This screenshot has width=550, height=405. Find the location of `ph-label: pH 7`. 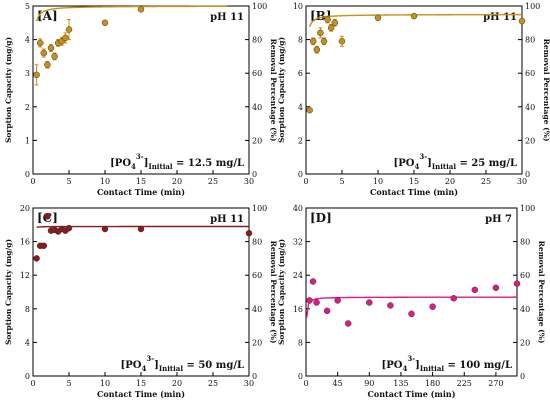

ph-label: pH 7 is located at coordinates (498, 219).